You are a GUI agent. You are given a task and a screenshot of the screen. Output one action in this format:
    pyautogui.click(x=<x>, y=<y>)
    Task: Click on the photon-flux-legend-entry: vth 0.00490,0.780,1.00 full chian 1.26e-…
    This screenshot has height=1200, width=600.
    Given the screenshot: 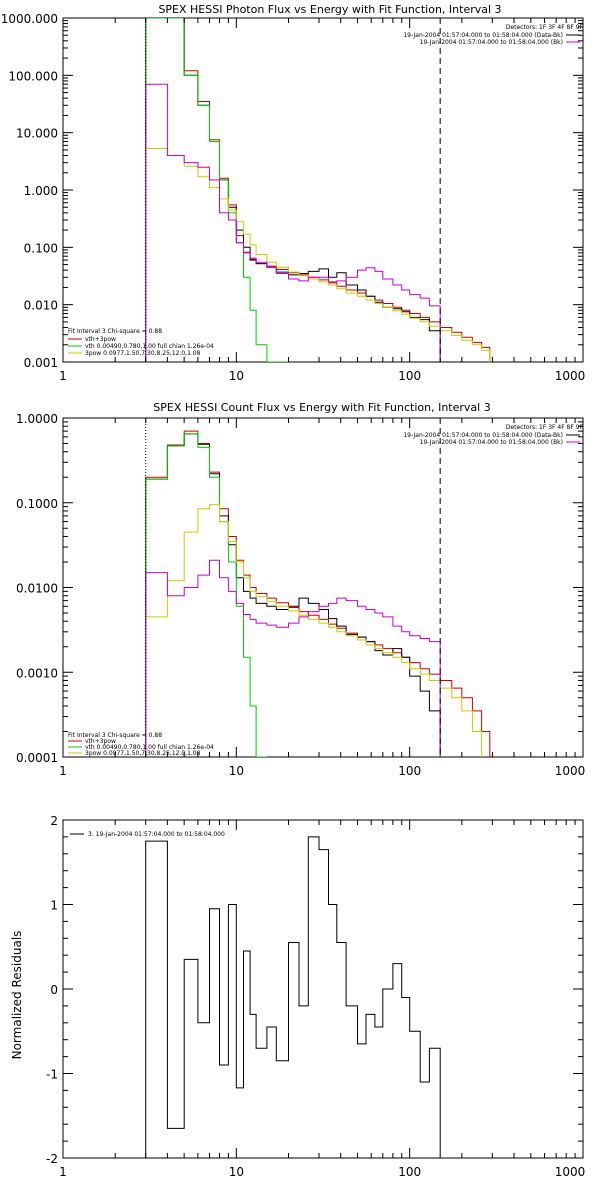 What is the action you would take?
    pyautogui.click(x=149, y=346)
    